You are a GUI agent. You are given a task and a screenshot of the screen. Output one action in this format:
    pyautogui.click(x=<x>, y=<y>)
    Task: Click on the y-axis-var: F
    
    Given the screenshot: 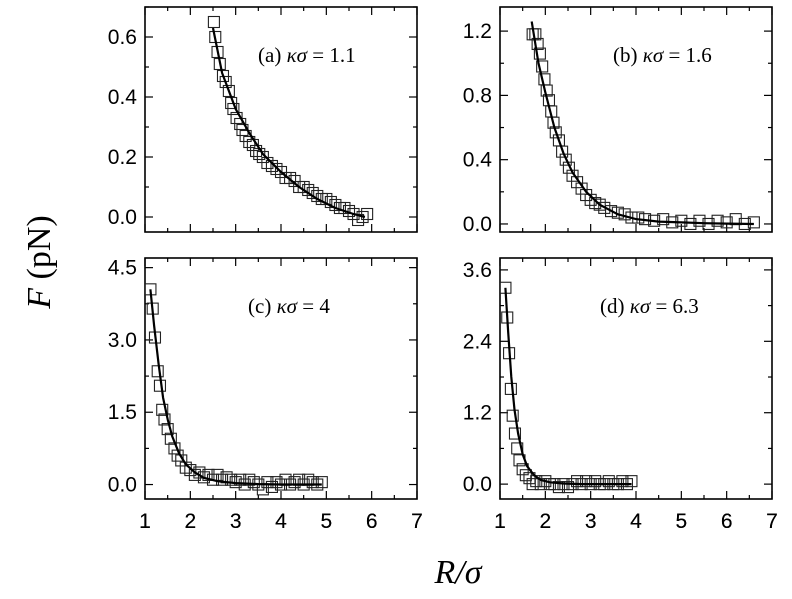 What is the action you would take?
    pyautogui.click(x=39, y=298)
    